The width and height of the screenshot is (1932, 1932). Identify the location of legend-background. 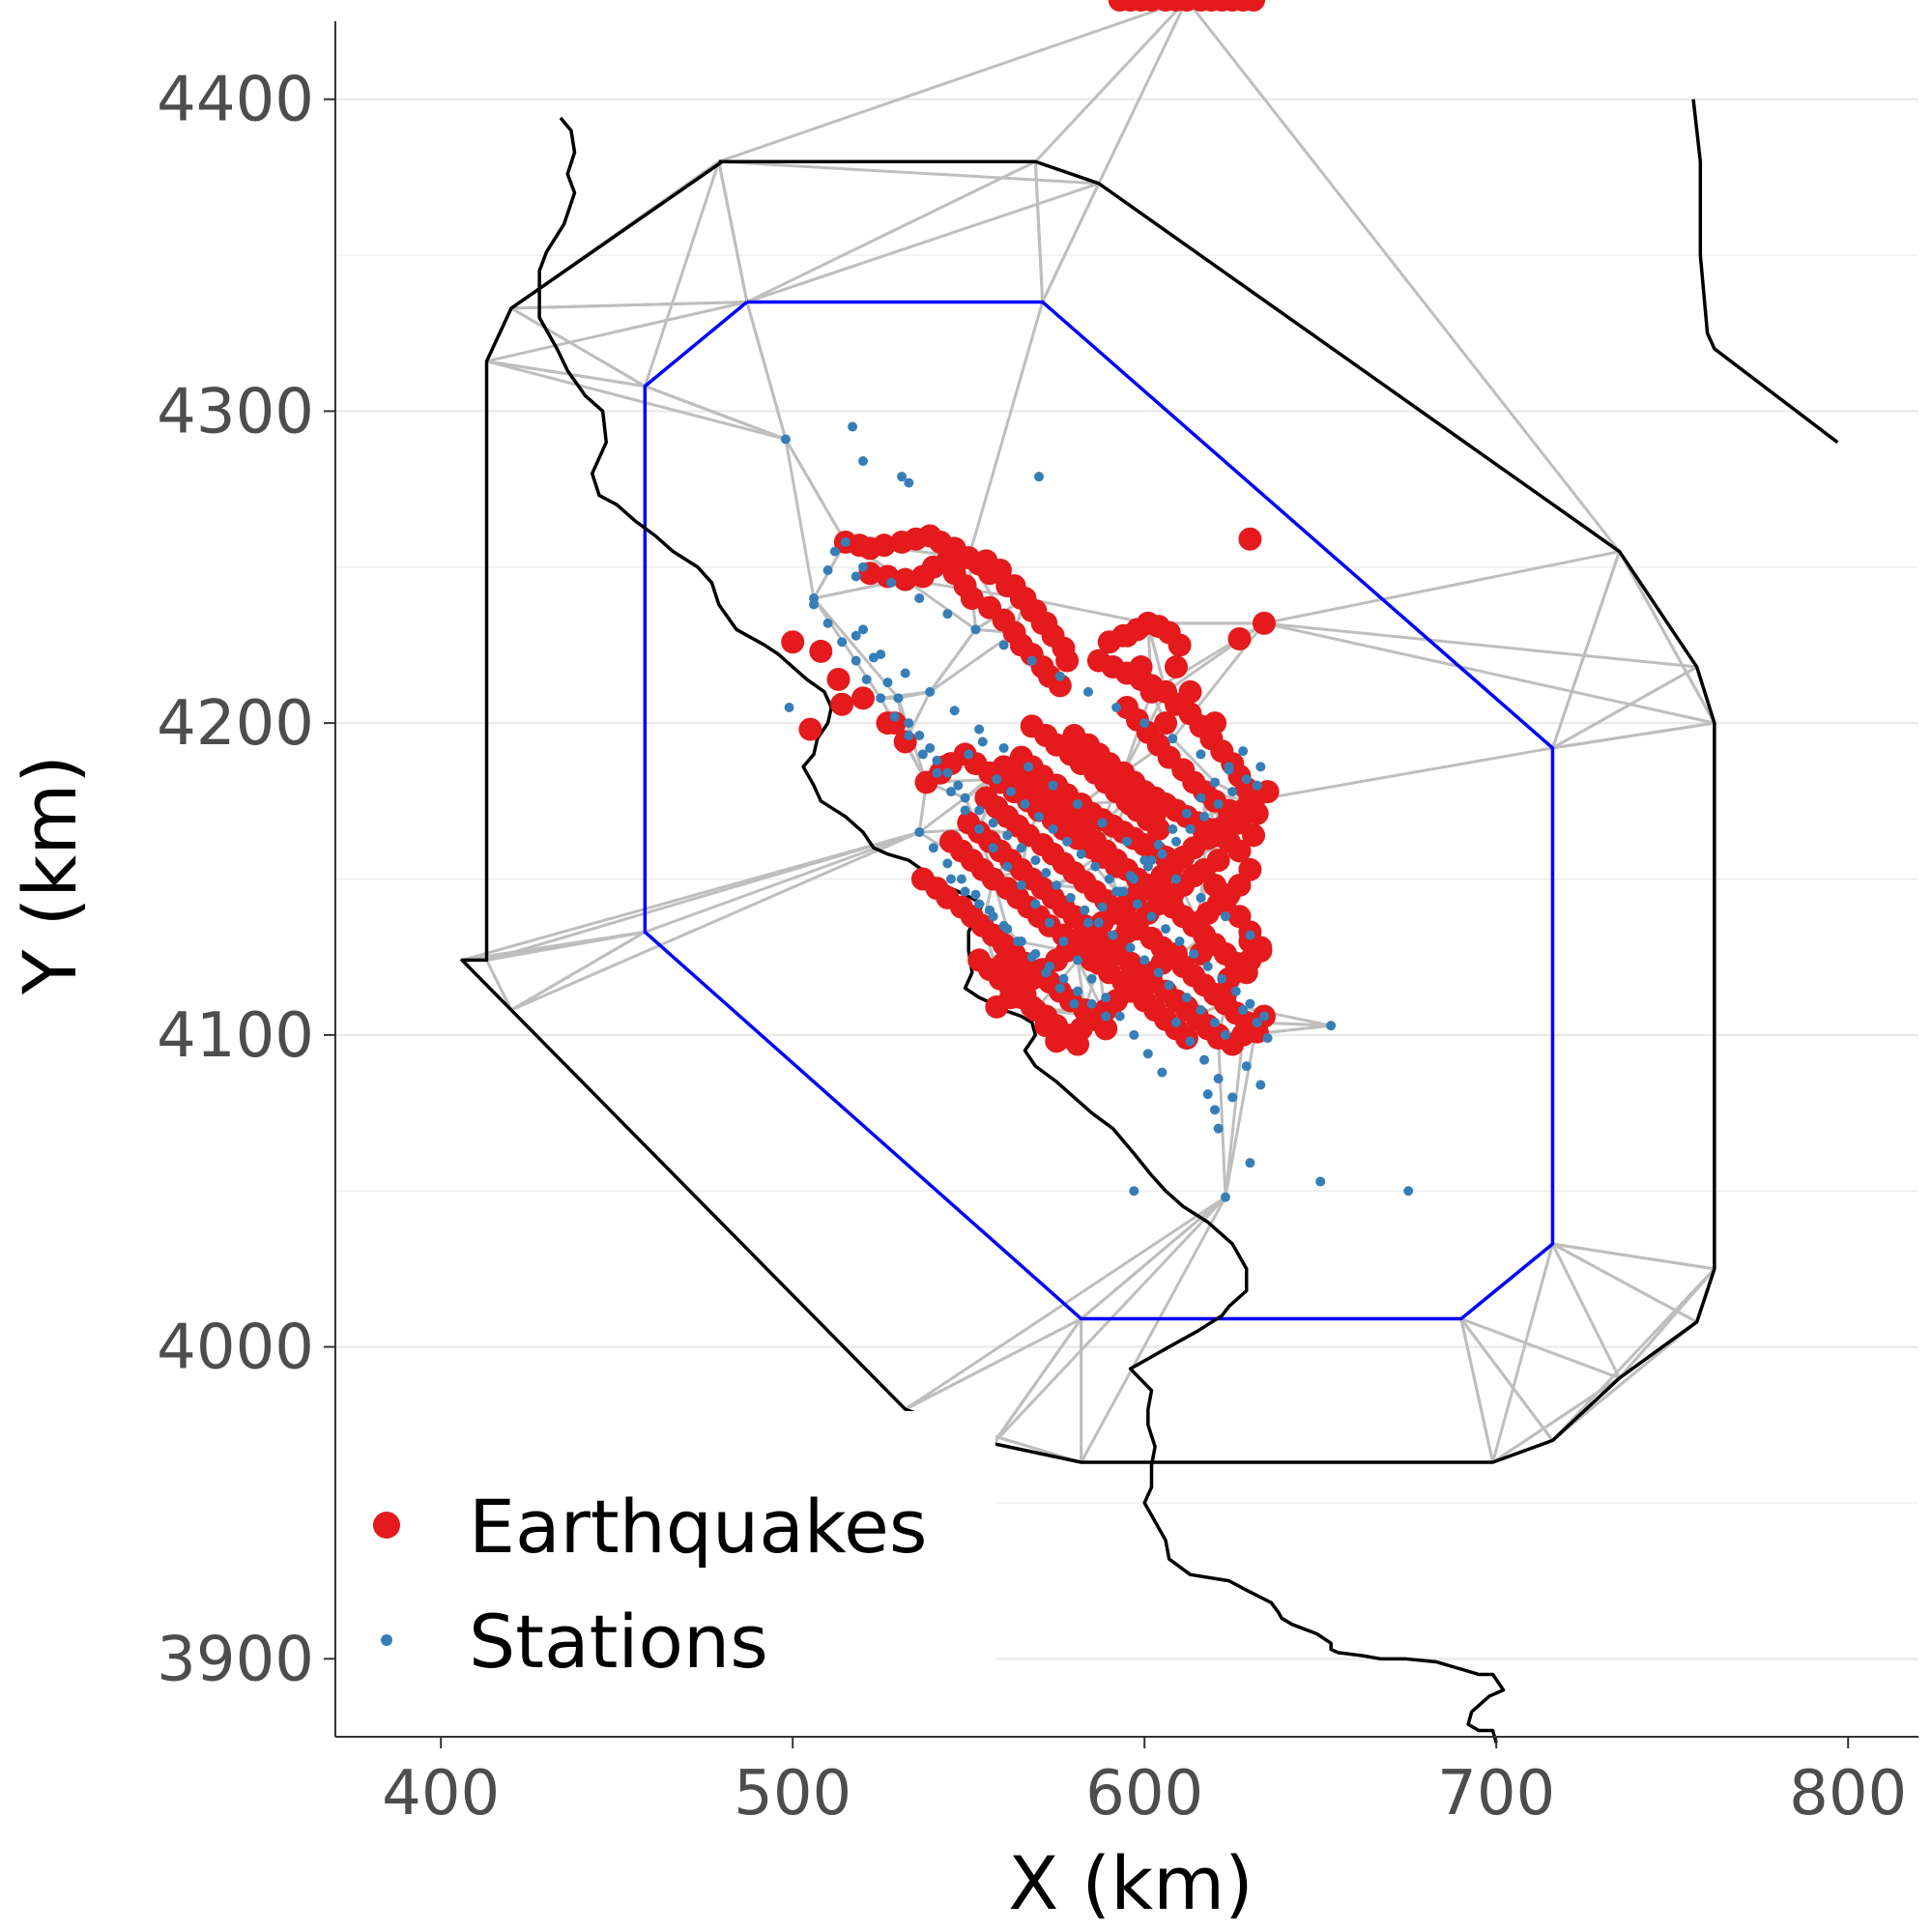
(665, 1551).